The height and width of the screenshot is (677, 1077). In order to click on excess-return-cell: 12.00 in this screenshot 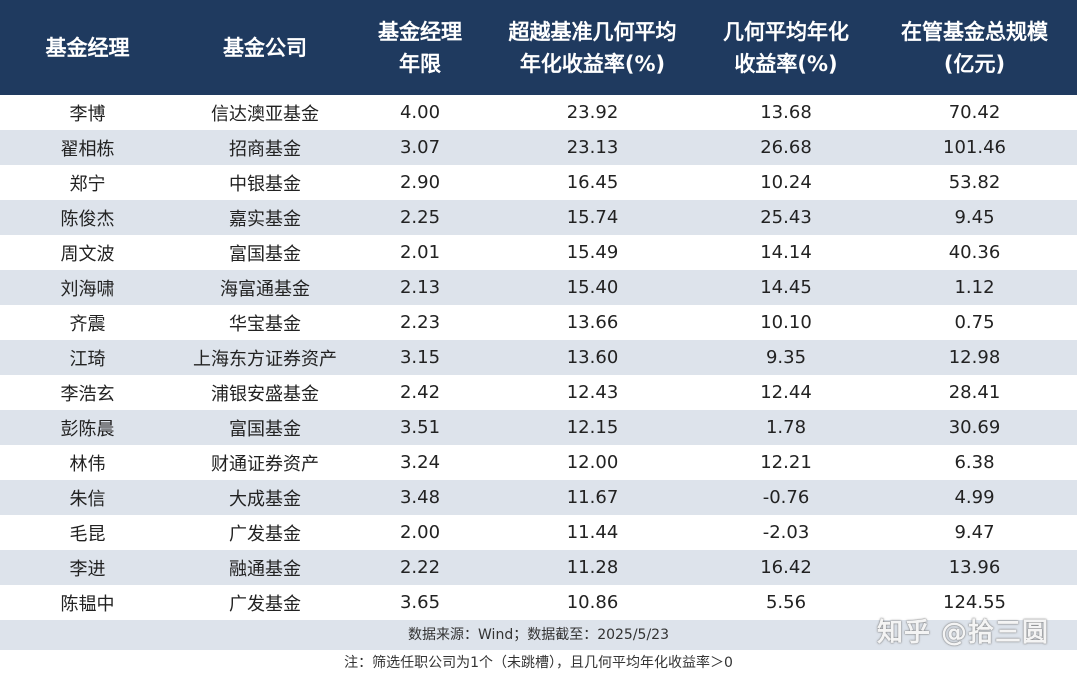, I will do `click(592, 462)`.